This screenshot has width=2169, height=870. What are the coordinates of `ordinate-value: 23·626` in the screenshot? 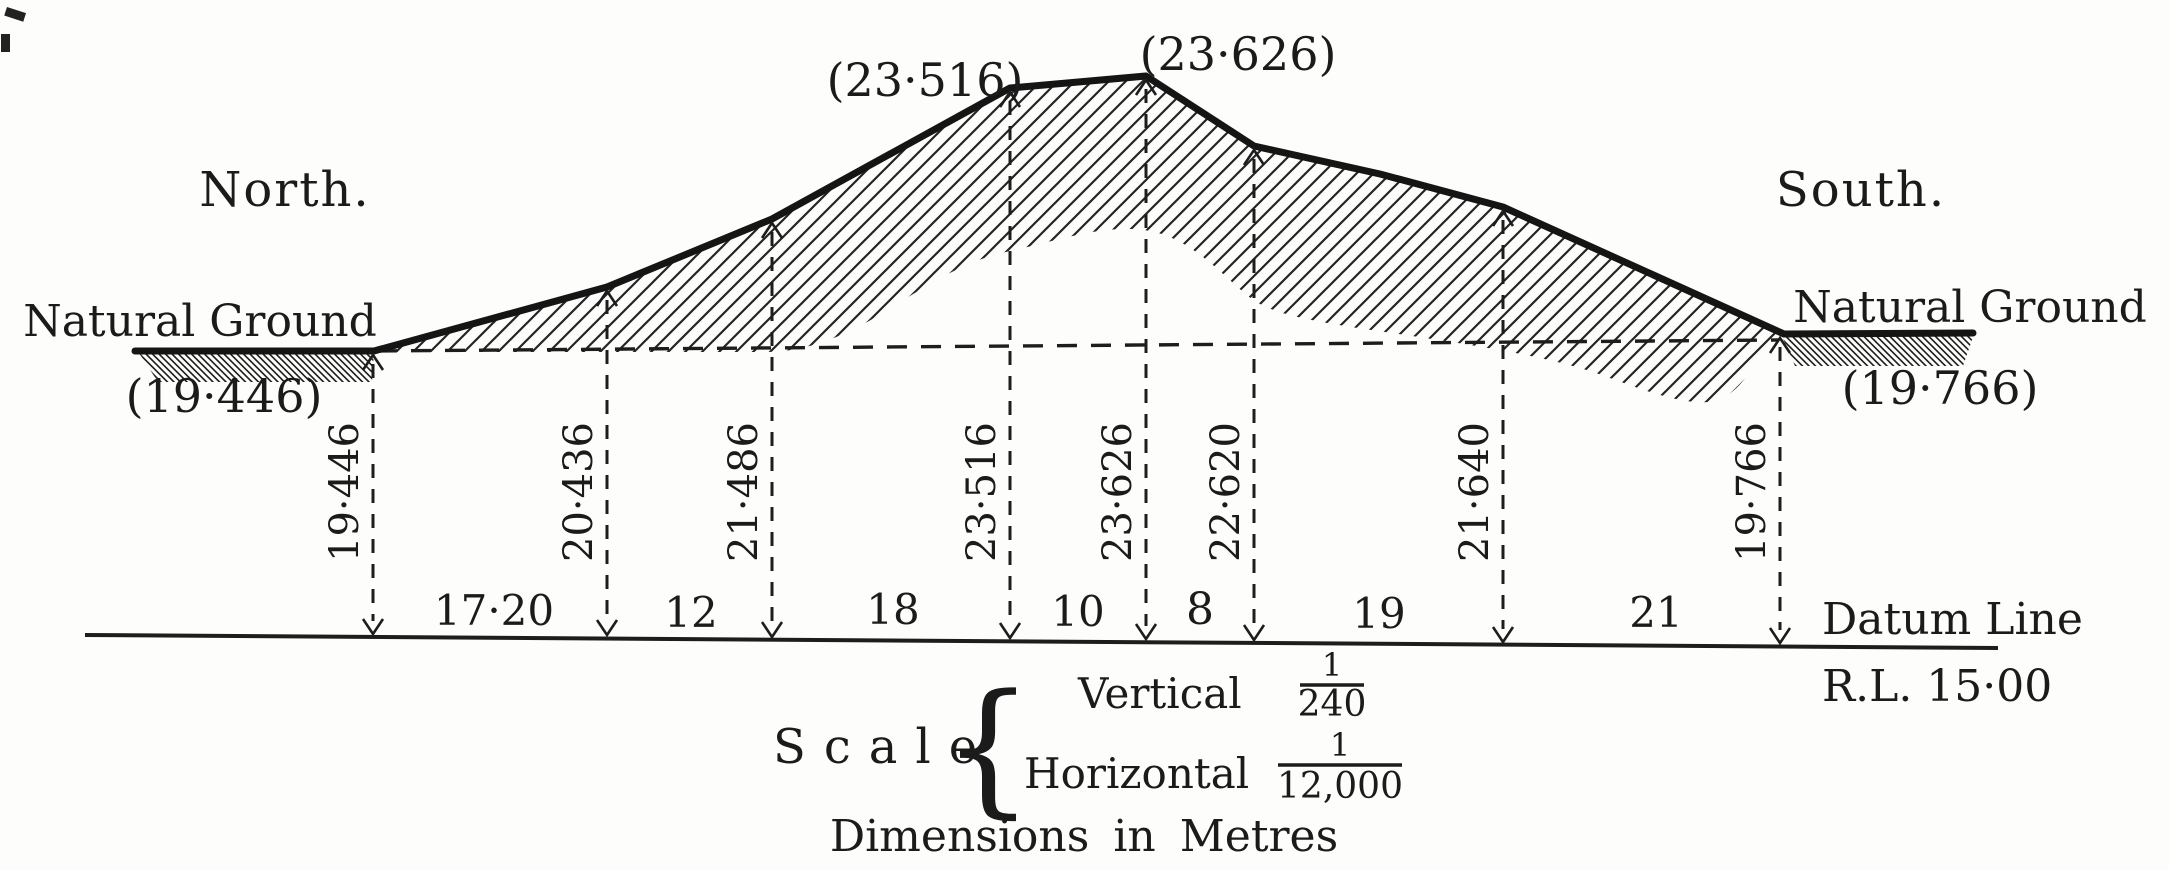 It's located at (1118, 492).